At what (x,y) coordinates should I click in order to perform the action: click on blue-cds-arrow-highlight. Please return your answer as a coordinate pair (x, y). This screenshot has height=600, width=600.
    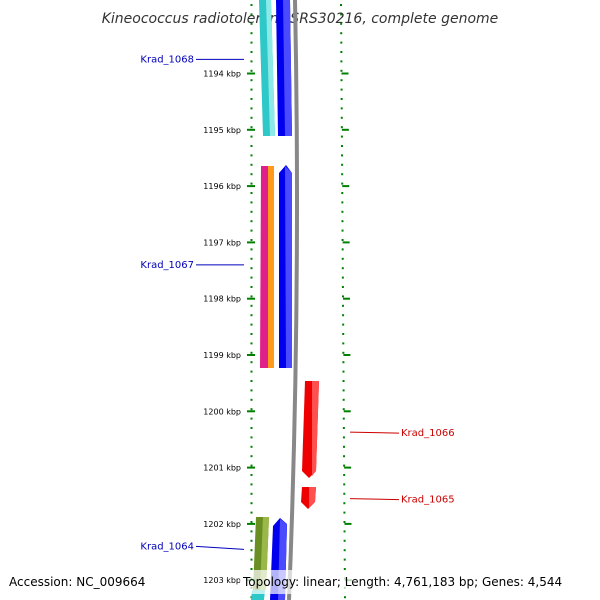
    Looking at the image, I should click on (288, 267).